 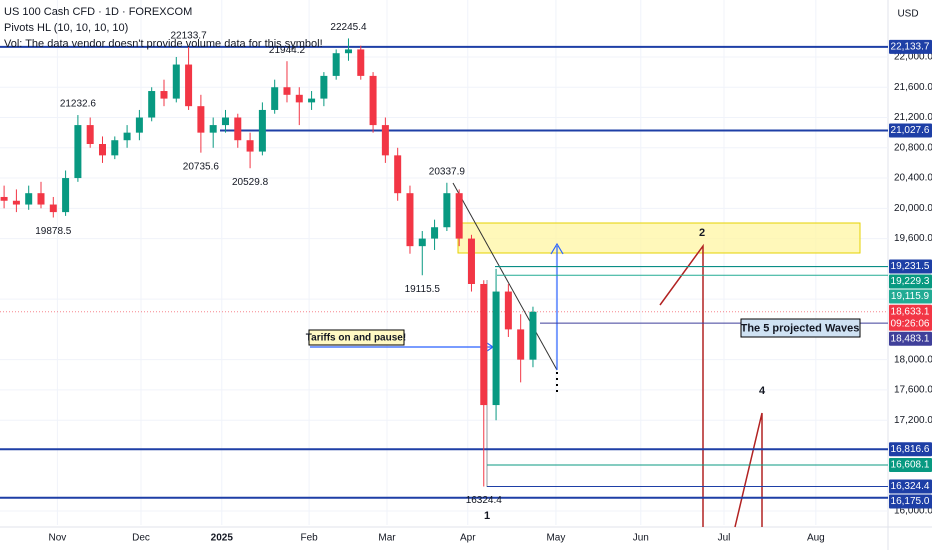 I want to click on price-label: 18,483.1, so click(x=910, y=338).